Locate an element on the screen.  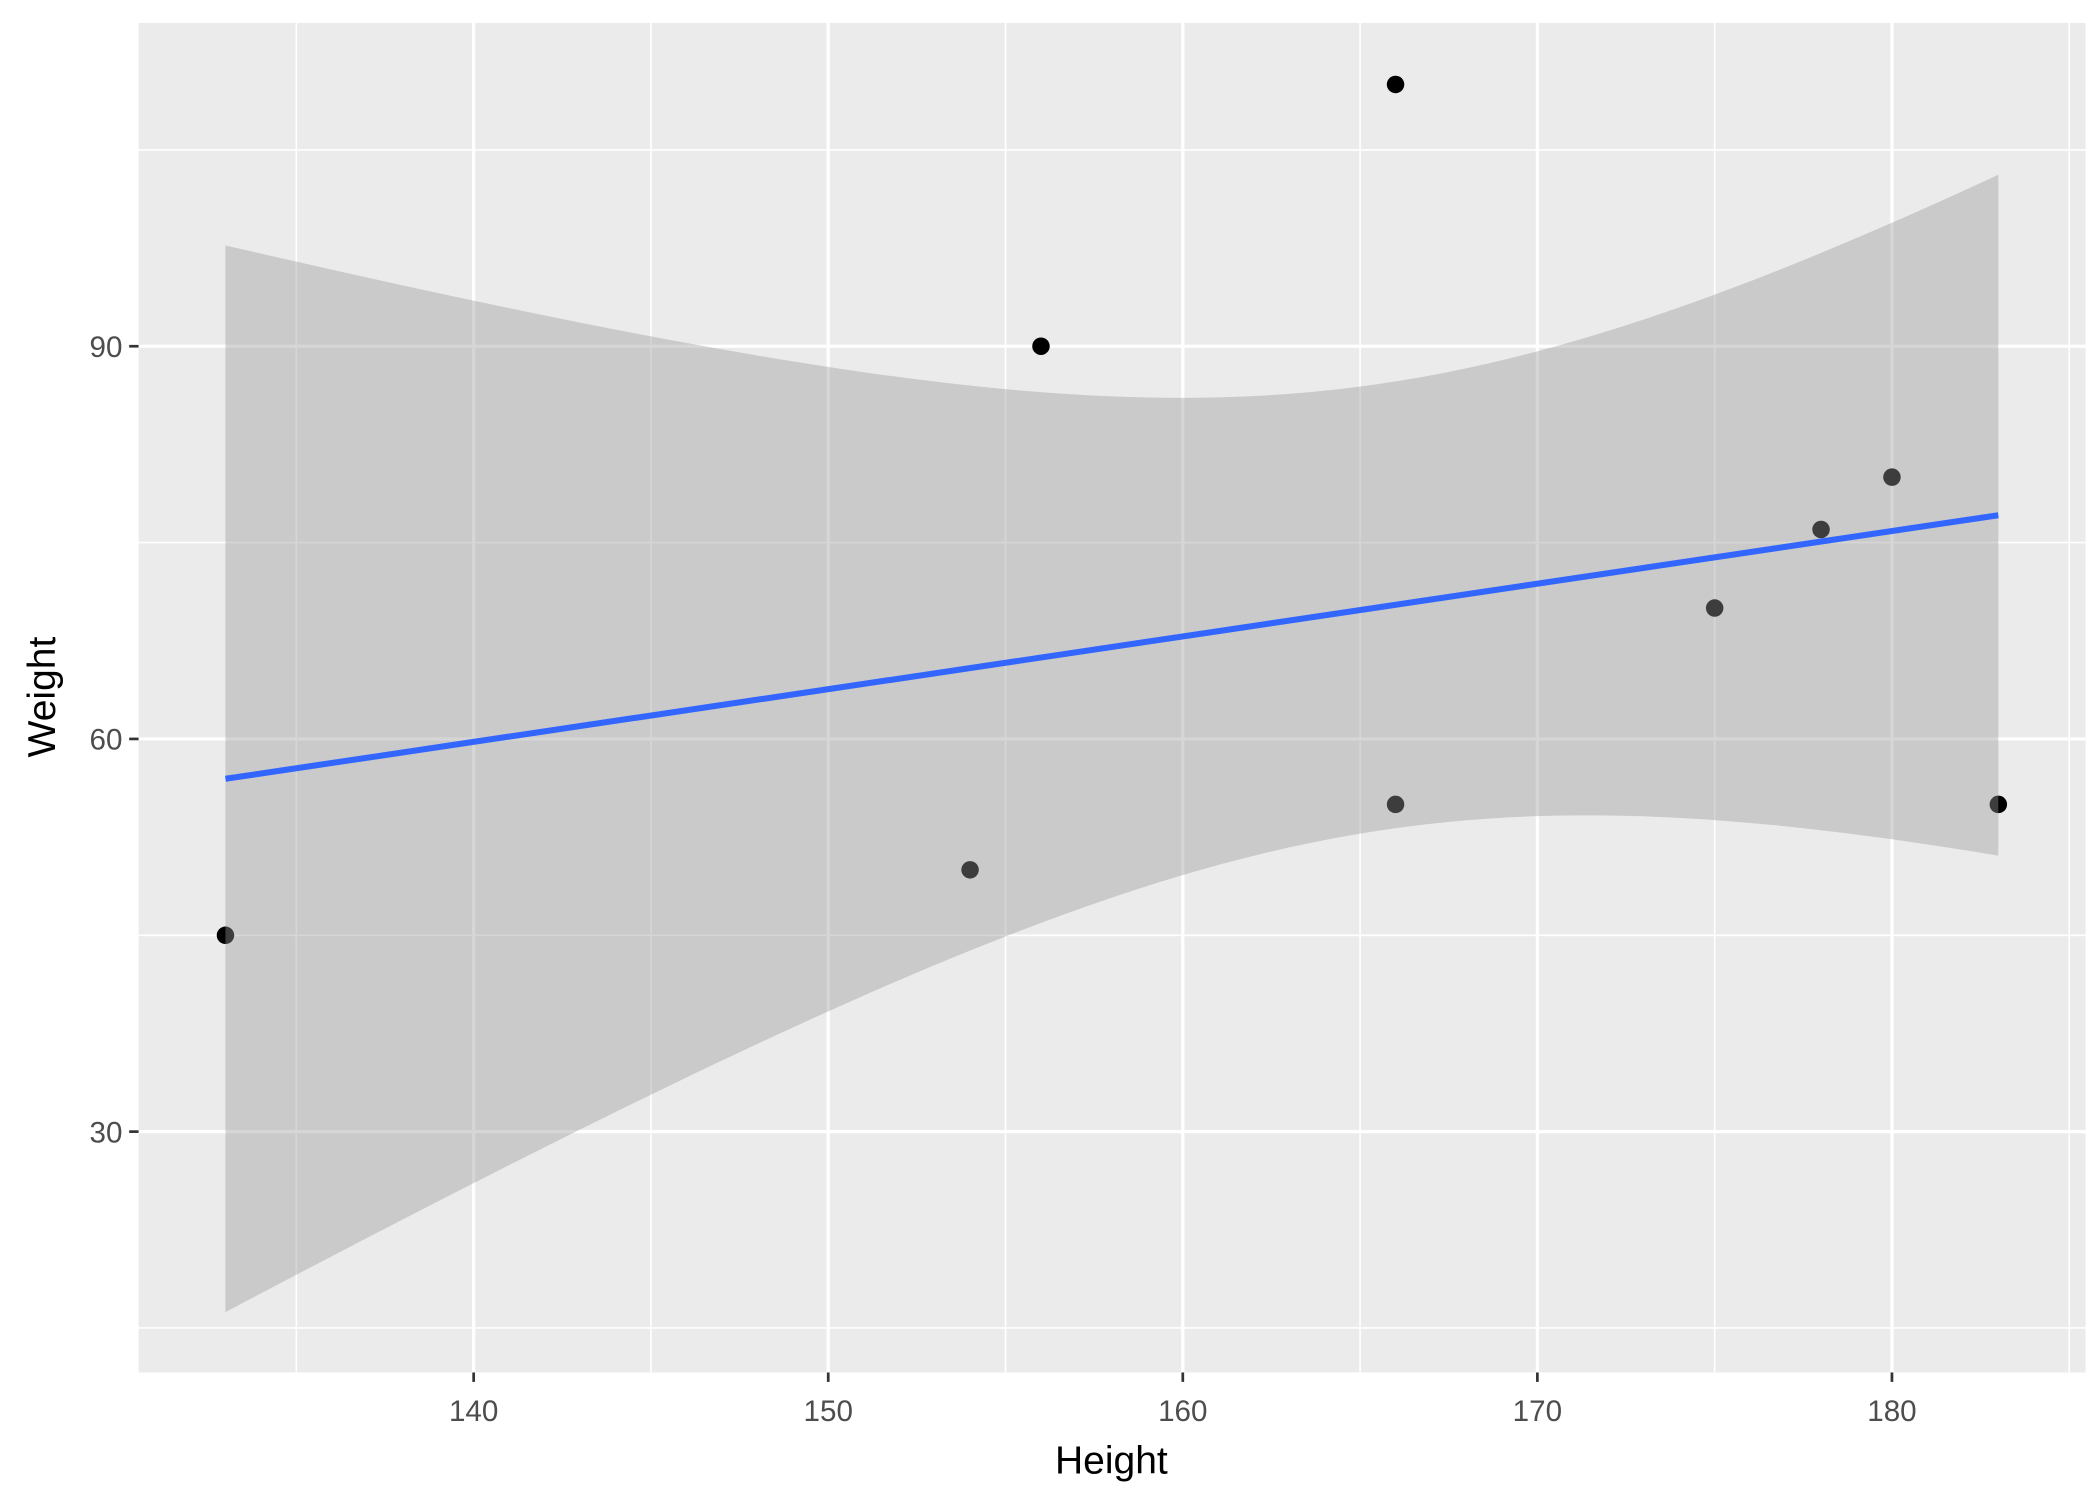
x-tick-labels: 140 150 160 170 180 is located at coordinates (1183, 1411).